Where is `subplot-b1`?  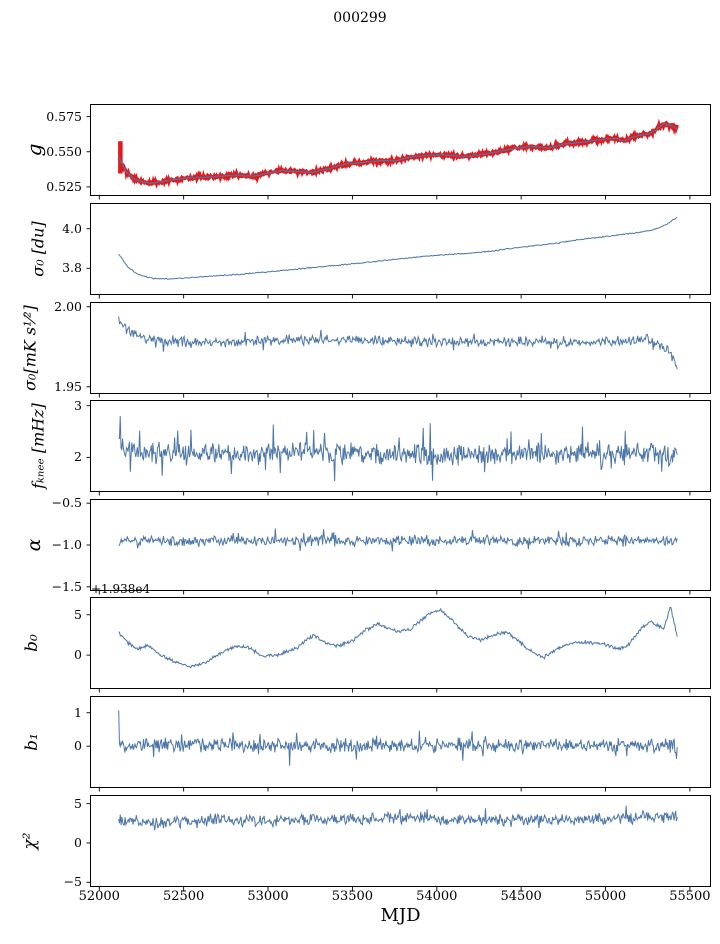 subplot-b1 is located at coordinates (398, 744).